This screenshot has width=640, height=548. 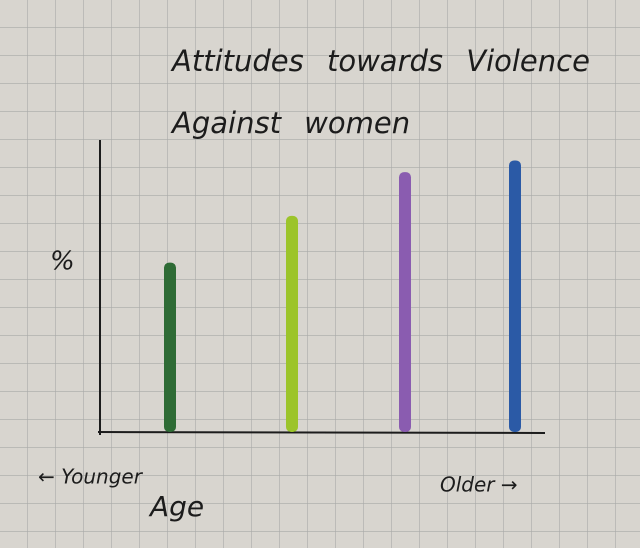 I want to click on chart-title: Attitudes towards Violence Against women, so click(x=381, y=92).